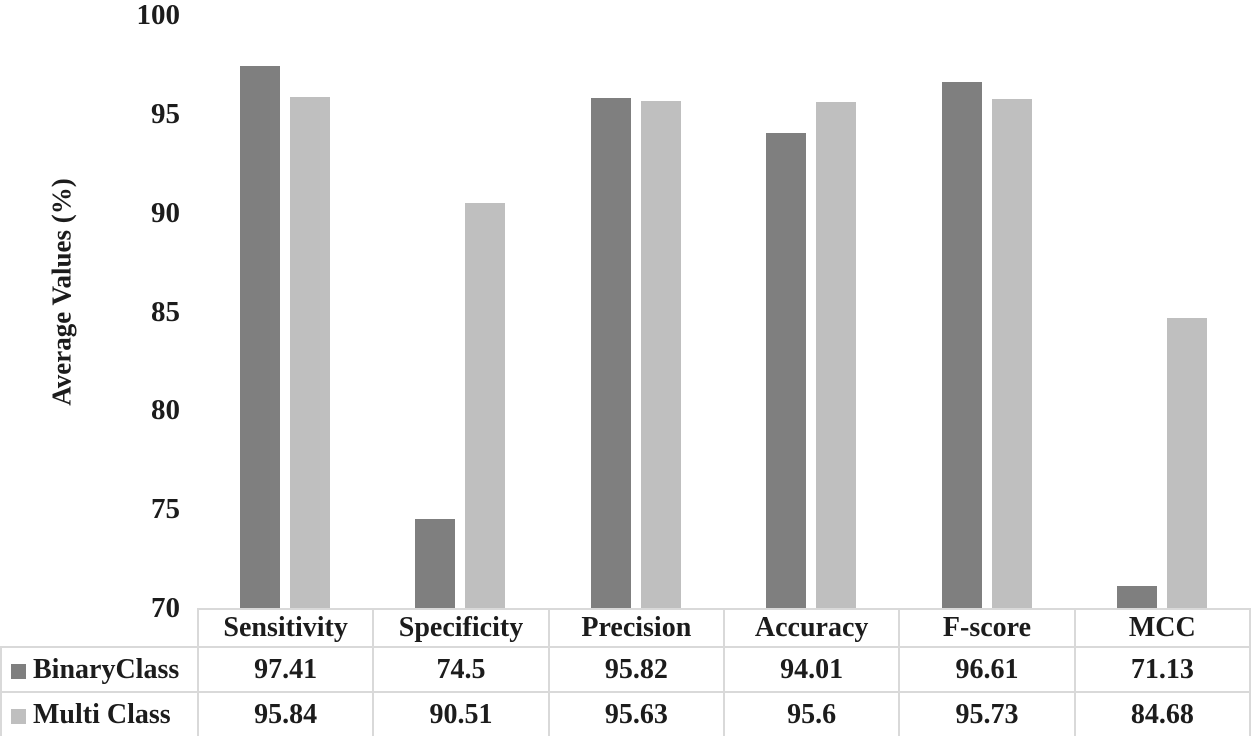  Describe the element at coordinates (786, 370) in the screenshot. I see `bar-binaryclass-accuracy` at that location.